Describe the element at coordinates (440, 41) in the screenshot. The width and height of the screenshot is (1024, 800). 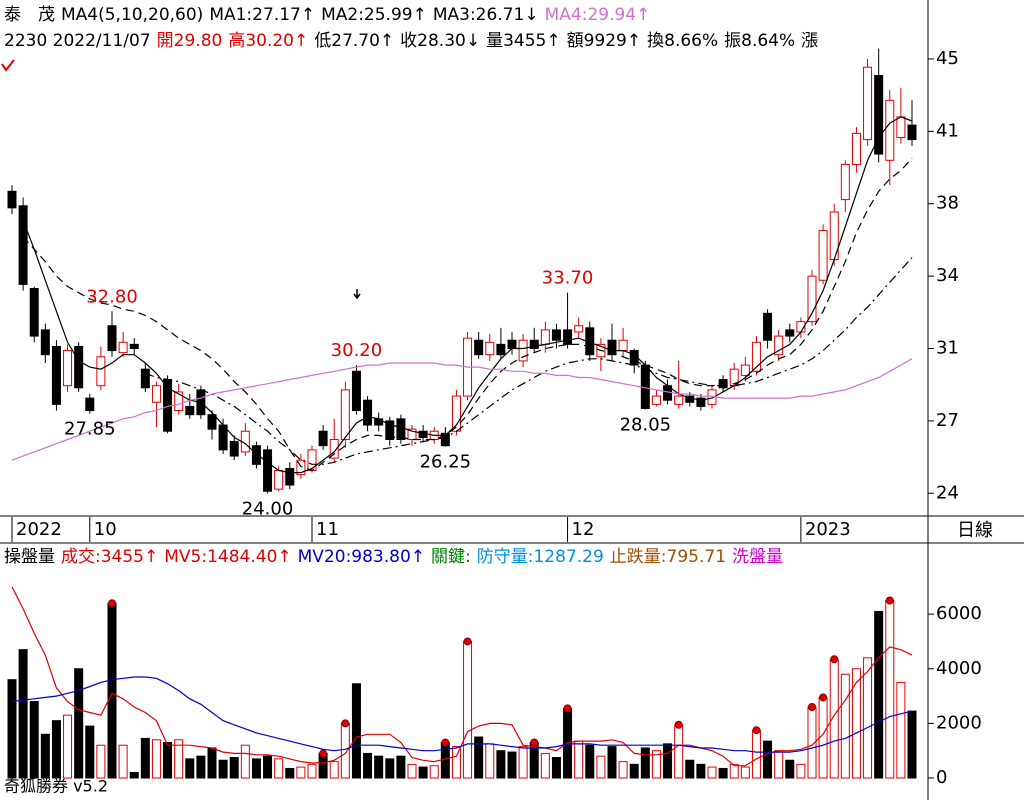
I see `quote-item: 收28.30↓` at that location.